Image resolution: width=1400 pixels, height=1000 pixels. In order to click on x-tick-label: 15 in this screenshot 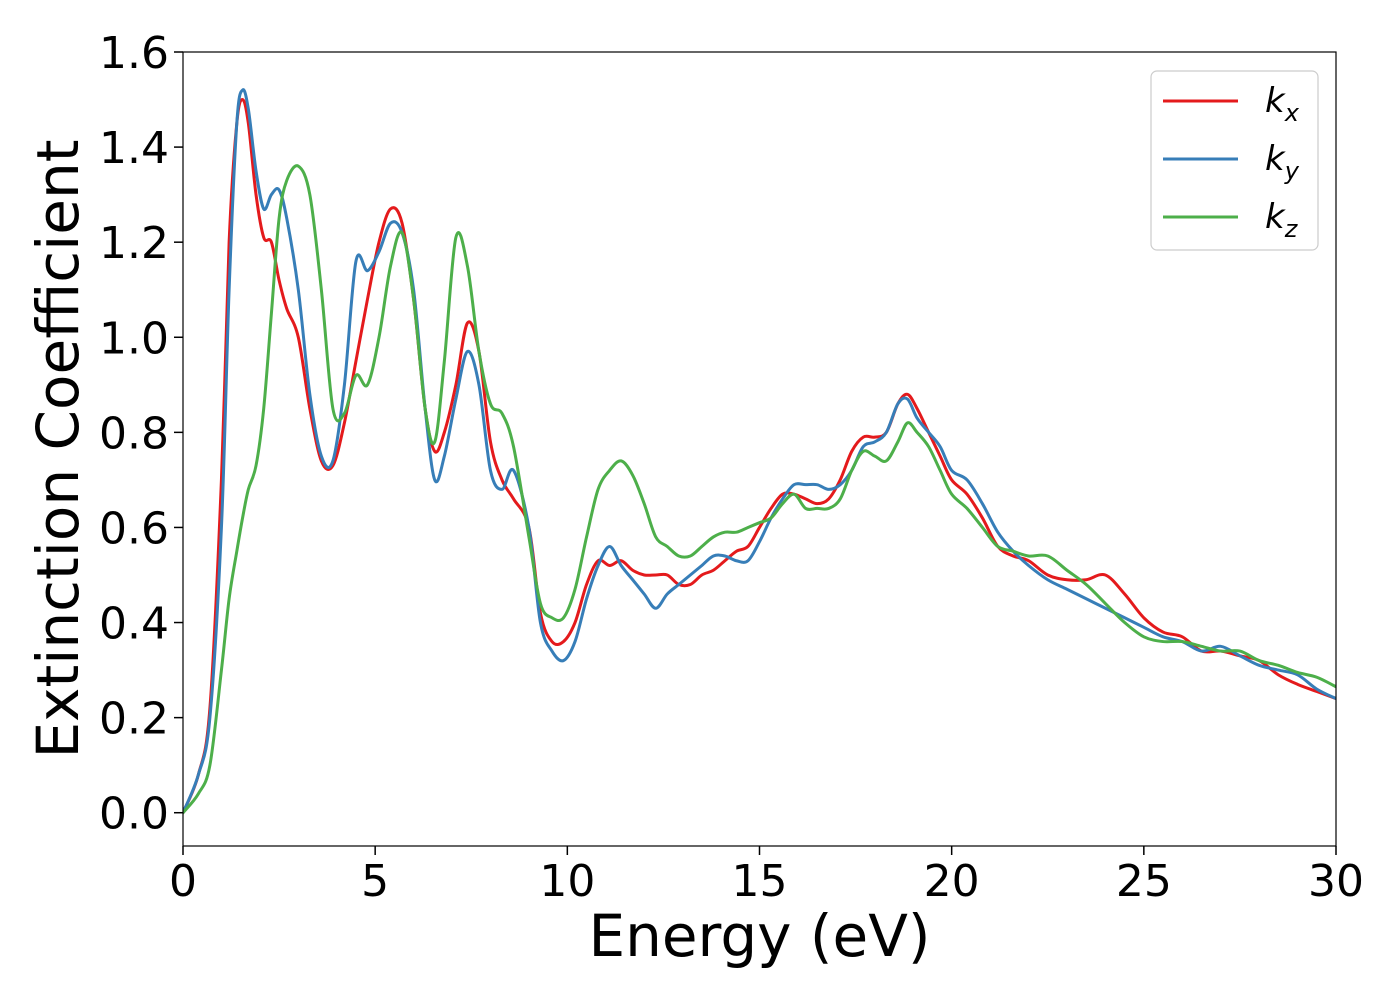, I will do `click(760, 881)`.